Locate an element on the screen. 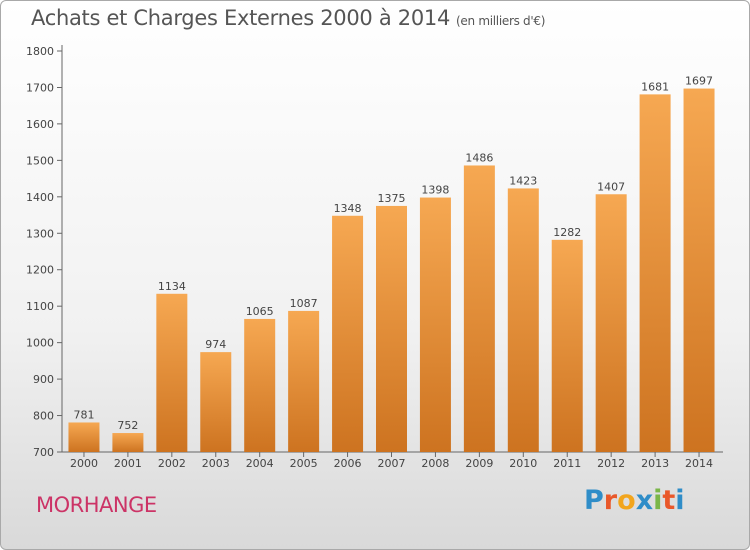  x-tick-label: 2012 is located at coordinates (611, 463).